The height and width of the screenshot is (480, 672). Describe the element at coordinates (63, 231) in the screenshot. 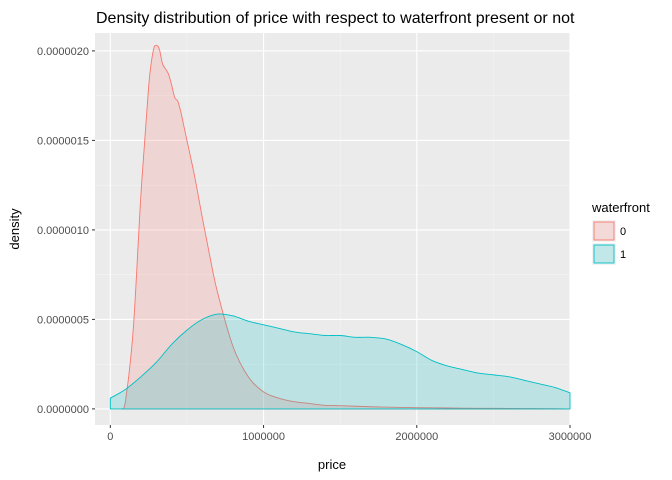

I see `y-tick-label: 0.0000010` at that location.